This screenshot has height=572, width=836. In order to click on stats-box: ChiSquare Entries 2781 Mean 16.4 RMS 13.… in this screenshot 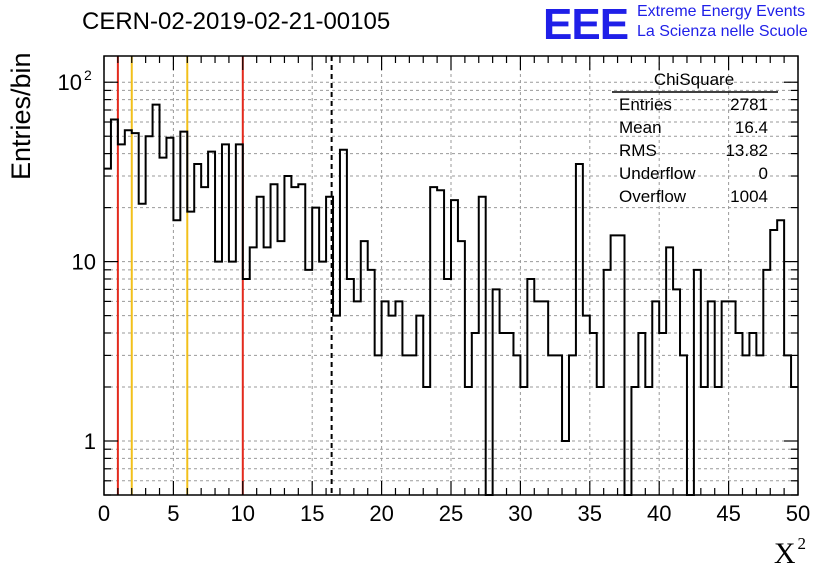, I will do `click(695, 138)`.